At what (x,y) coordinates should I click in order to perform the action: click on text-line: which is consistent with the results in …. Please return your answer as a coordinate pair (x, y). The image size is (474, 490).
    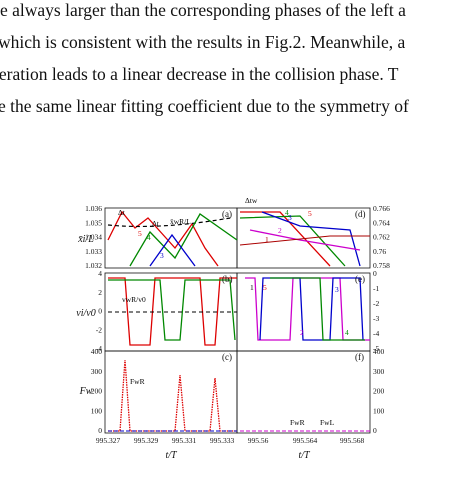
    Looking at the image, I should click on (203, 42).